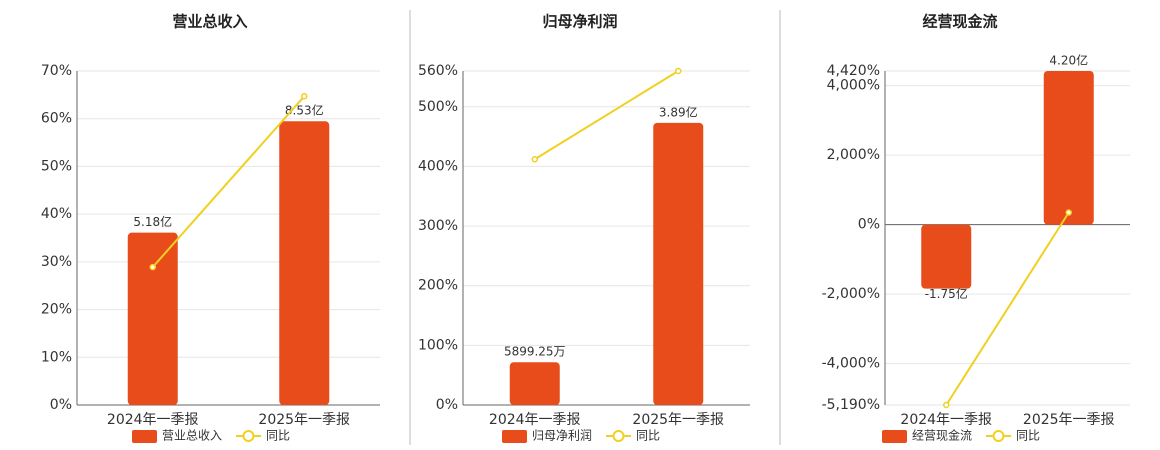  What do you see at coordinates (56, 262) in the screenshot?
I see `y-tick-label: 30%` at bounding box center [56, 262].